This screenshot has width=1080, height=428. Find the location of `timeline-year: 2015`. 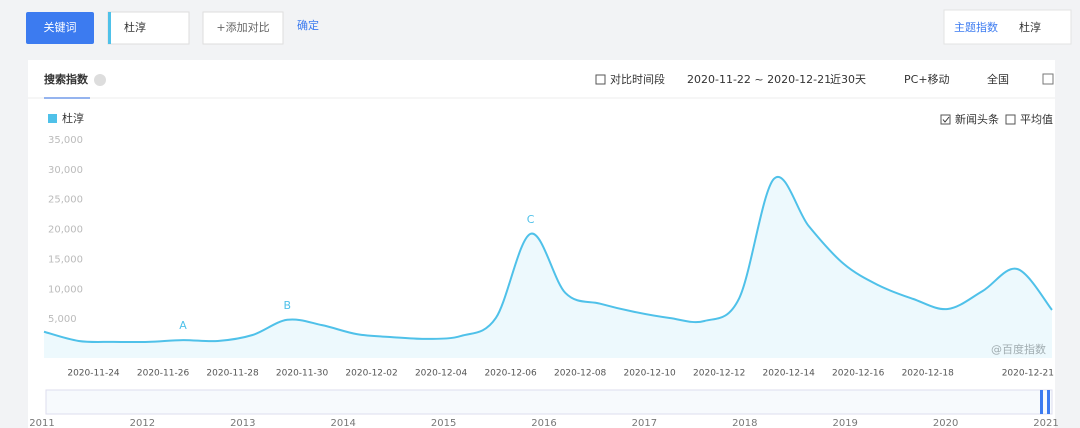

timeline-year: 2015 is located at coordinates (443, 423).